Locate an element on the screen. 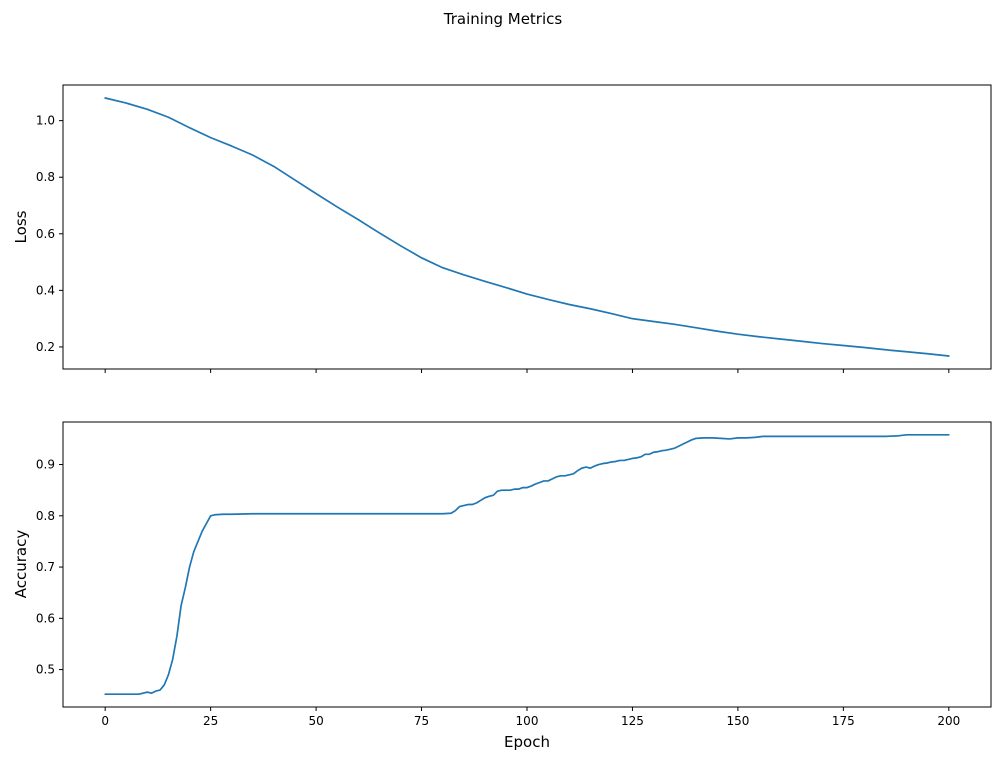 The image size is (1006, 764). y-tick-label: 0.2 is located at coordinates (45, 347).